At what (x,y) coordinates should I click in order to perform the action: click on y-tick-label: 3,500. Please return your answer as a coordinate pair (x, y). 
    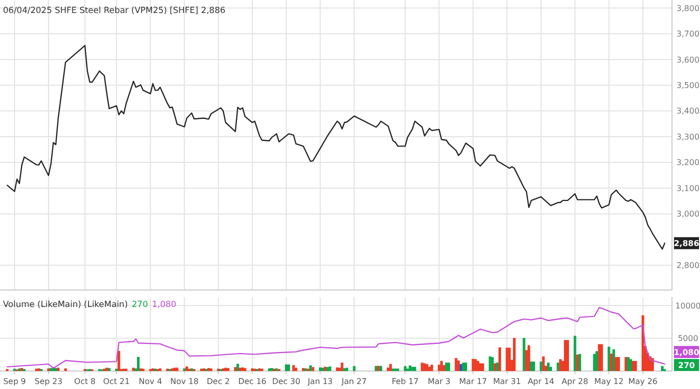
    Looking at the image, I should click on (688, 85).